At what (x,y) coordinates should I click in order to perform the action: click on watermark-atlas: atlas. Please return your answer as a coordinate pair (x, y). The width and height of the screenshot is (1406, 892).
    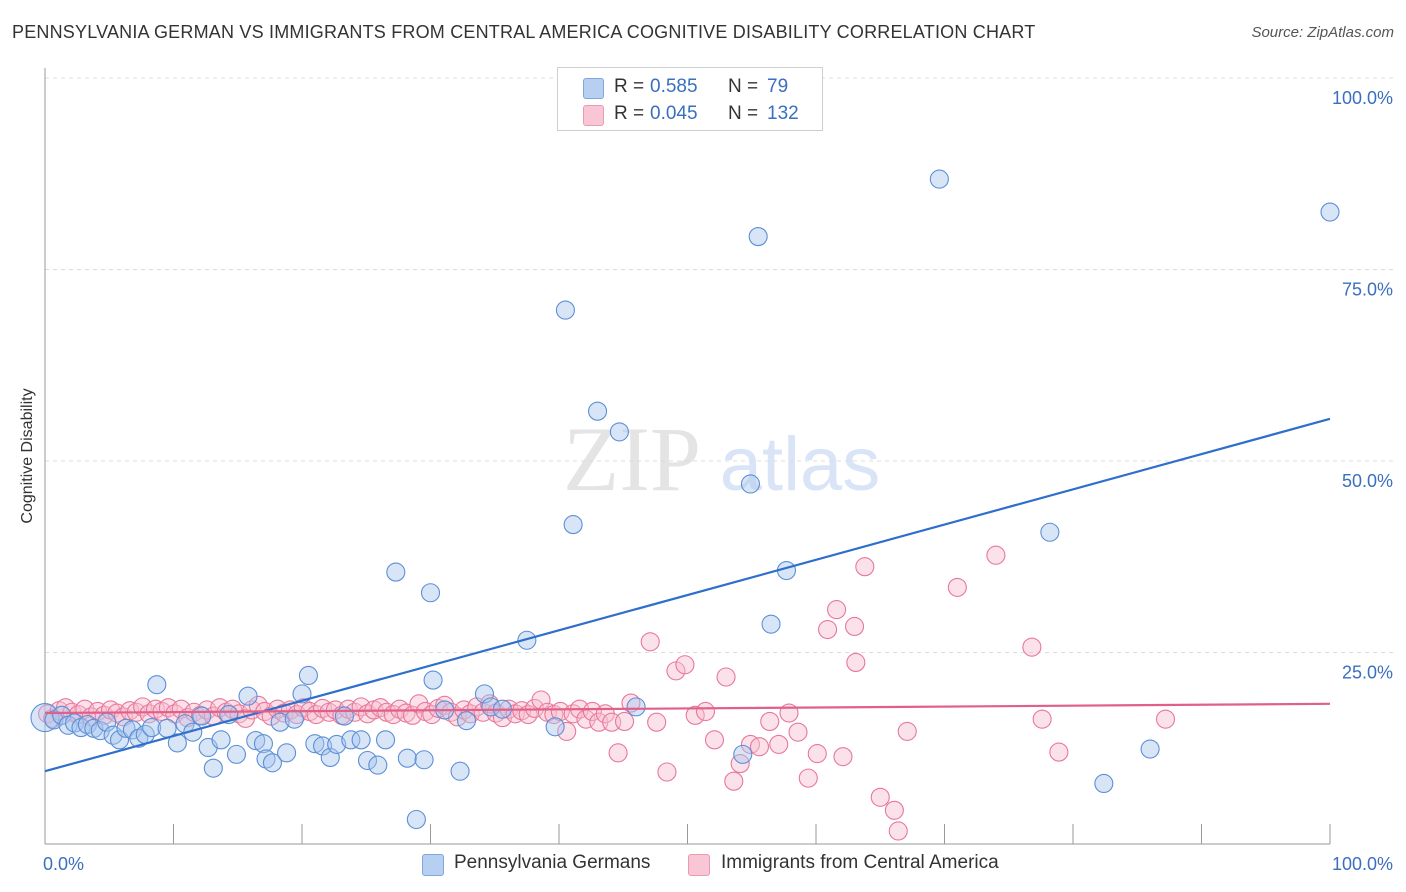
    Looking at the image, I should click on (800, 464).